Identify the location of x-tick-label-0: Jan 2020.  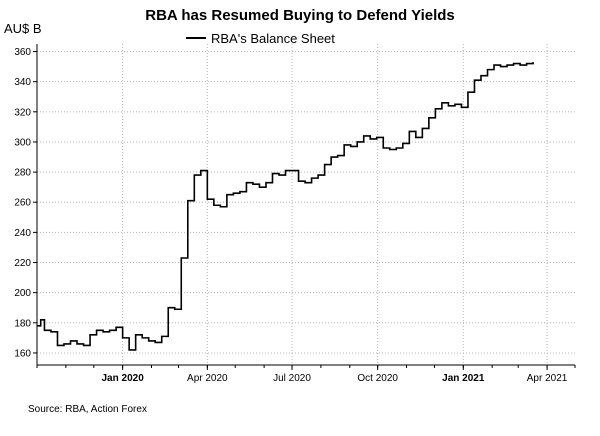
(123, 378).